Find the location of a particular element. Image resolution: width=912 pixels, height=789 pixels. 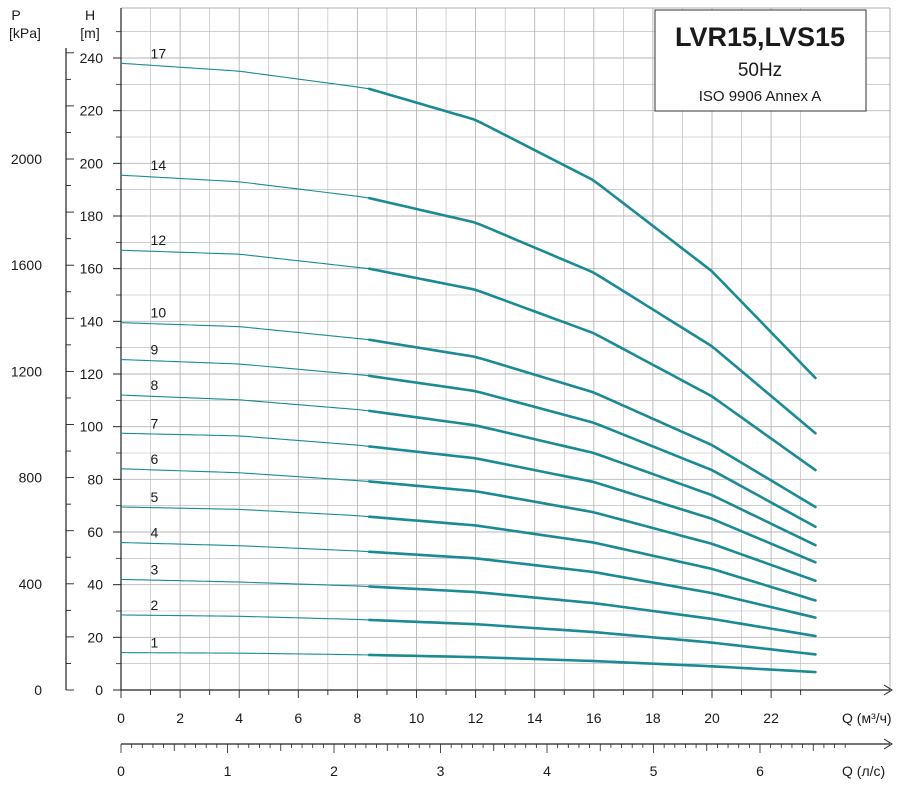

flow-ls-tick-label: 5 is located at coordinates (654, 771).